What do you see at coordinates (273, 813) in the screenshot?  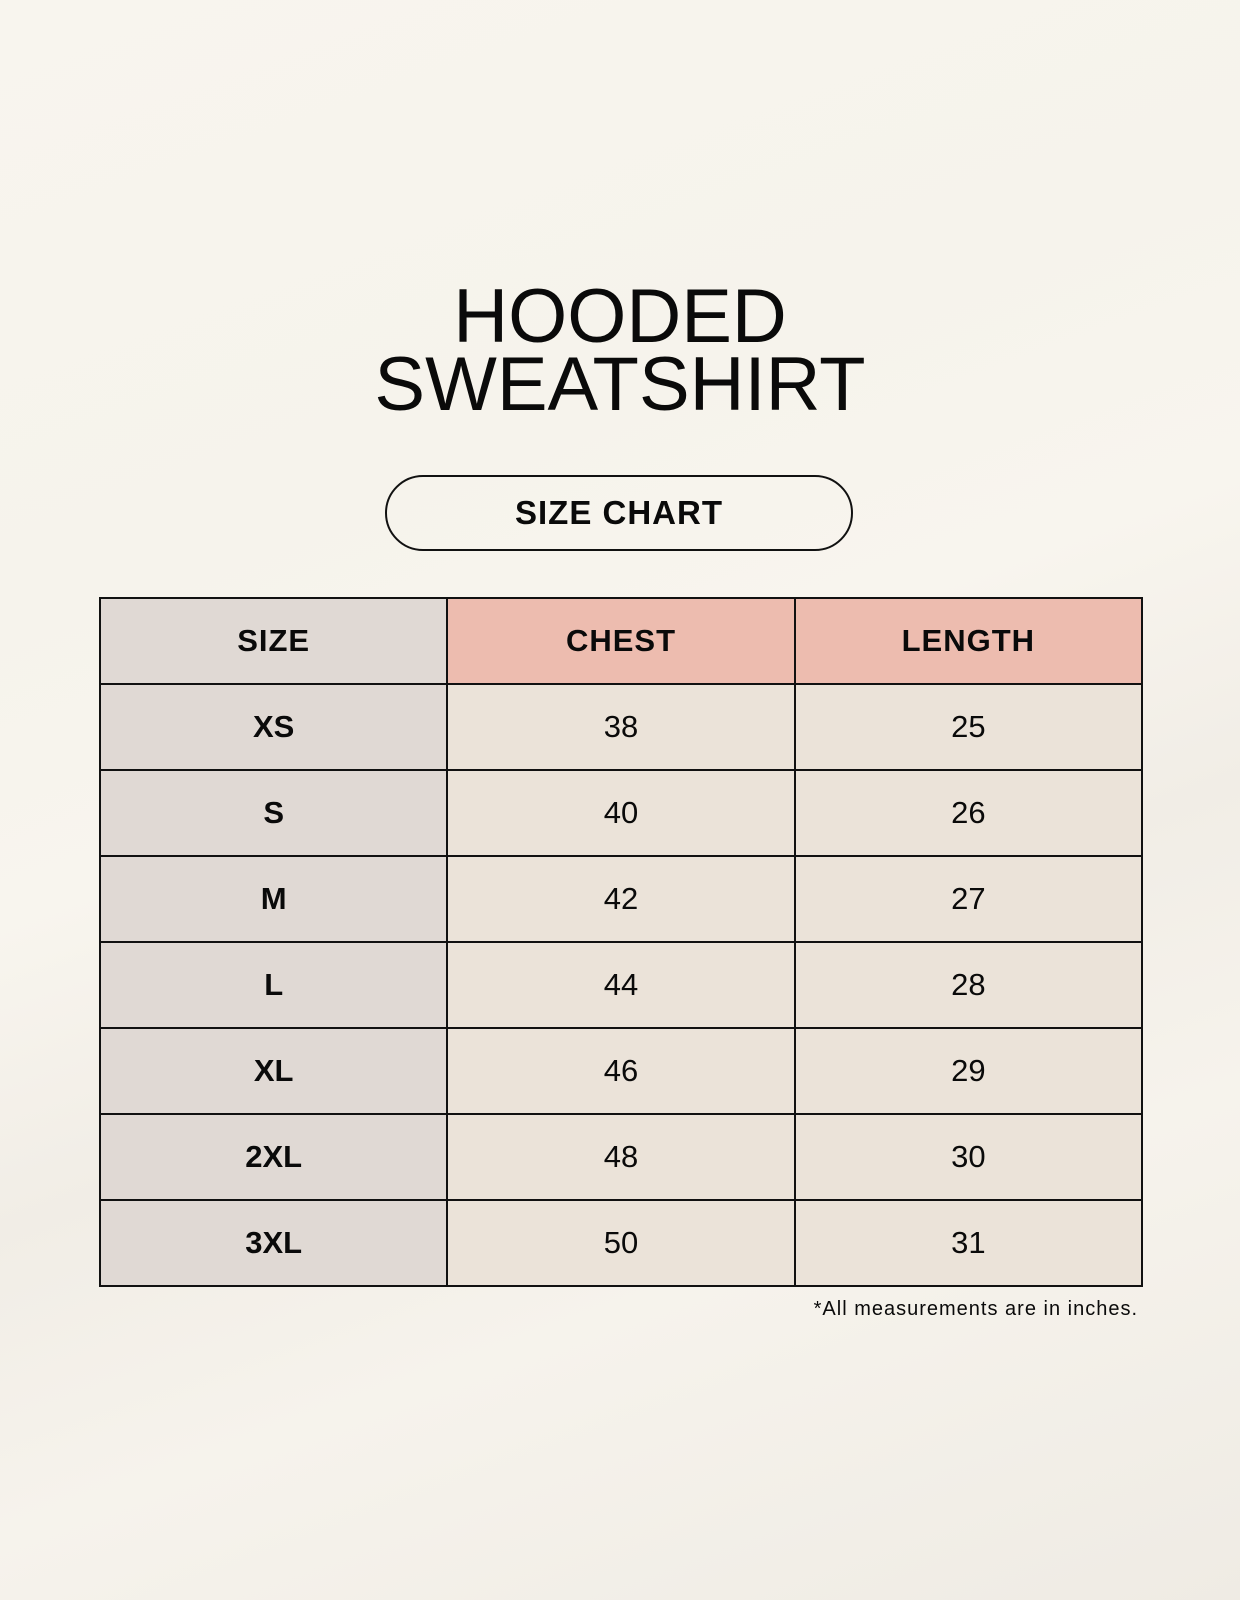 I see `cell-size: S` at bounding box center [273, 813].